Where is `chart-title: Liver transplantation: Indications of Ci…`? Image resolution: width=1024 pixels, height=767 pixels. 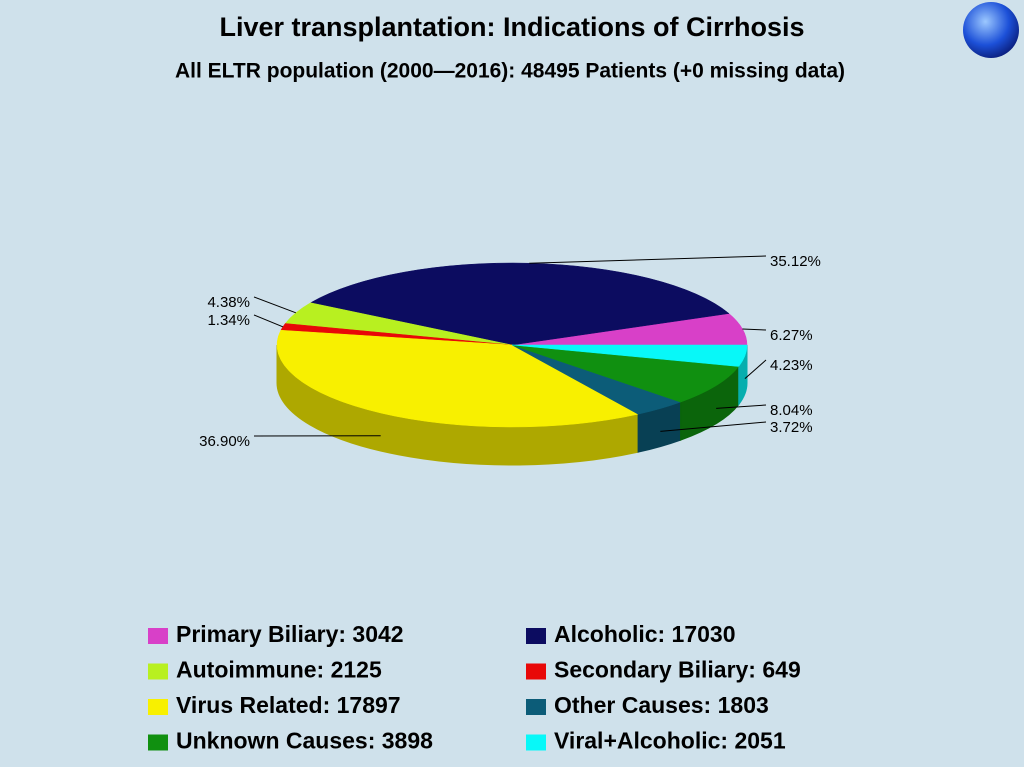
chart-title: Liver transplantation: Indications of Ci… is located at coordinates (511, 27).